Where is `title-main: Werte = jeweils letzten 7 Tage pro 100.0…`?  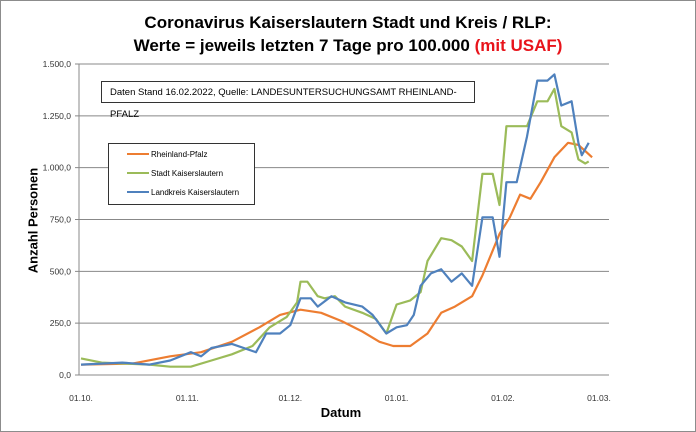
title-main: Werte = jeweils letzten 7 Tage pro 100.0… is located at coordinates (304, 45).